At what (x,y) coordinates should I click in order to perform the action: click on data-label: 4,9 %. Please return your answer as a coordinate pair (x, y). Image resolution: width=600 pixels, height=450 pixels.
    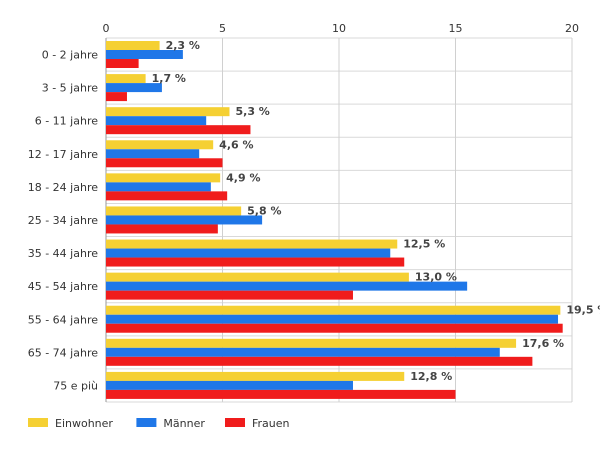
    Looking at the image, I should click on (243, 177).